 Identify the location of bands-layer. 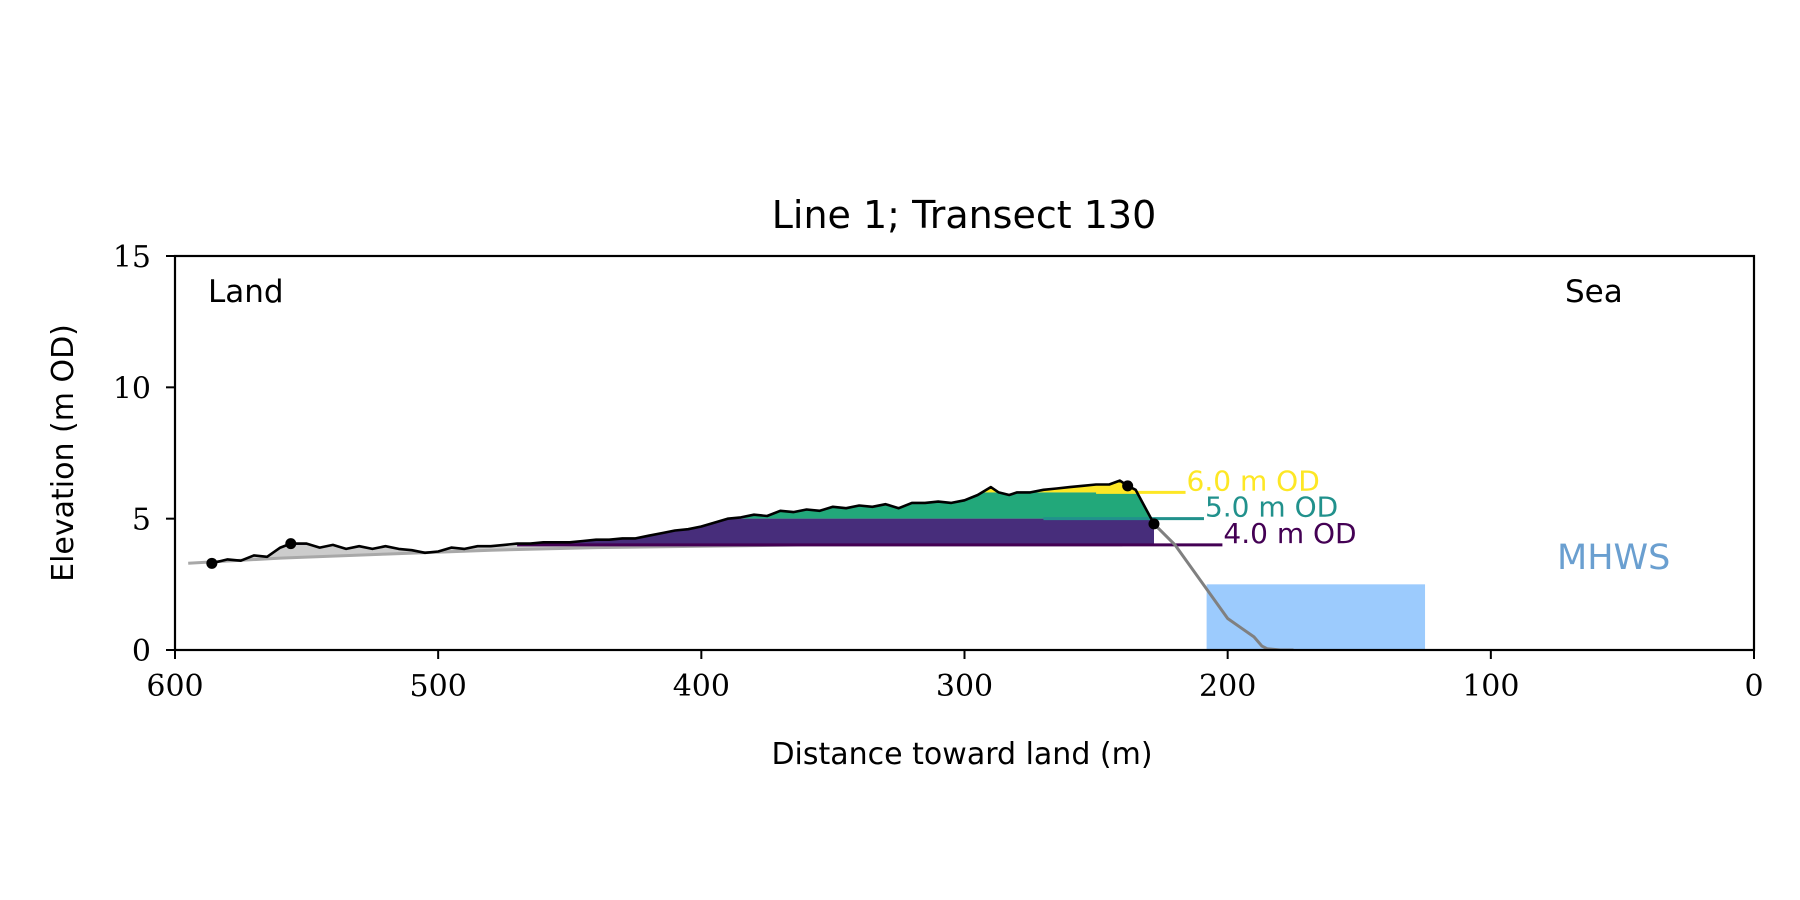
(683, 512).